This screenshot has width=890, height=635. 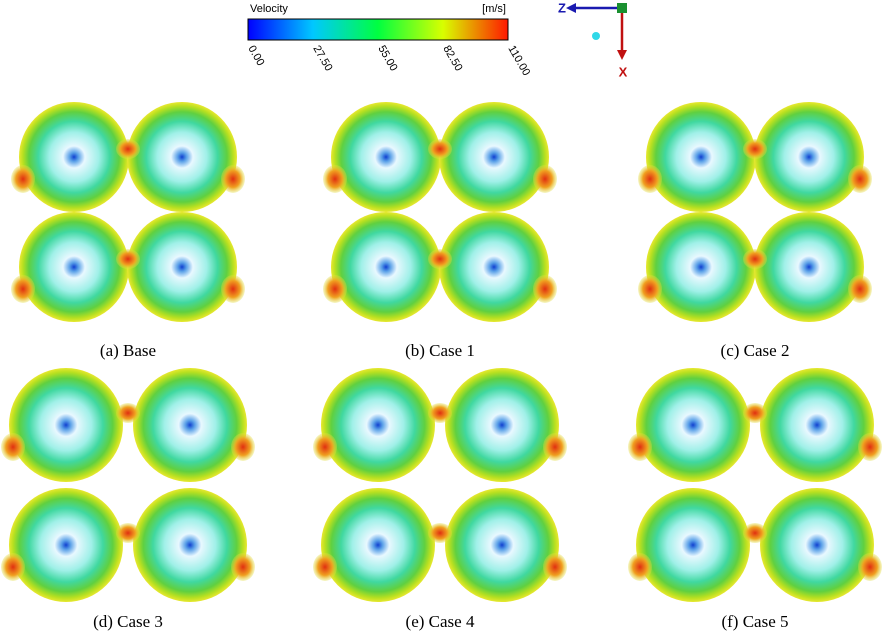 I want to click on axis-label: X, so click(x=623, y=71).